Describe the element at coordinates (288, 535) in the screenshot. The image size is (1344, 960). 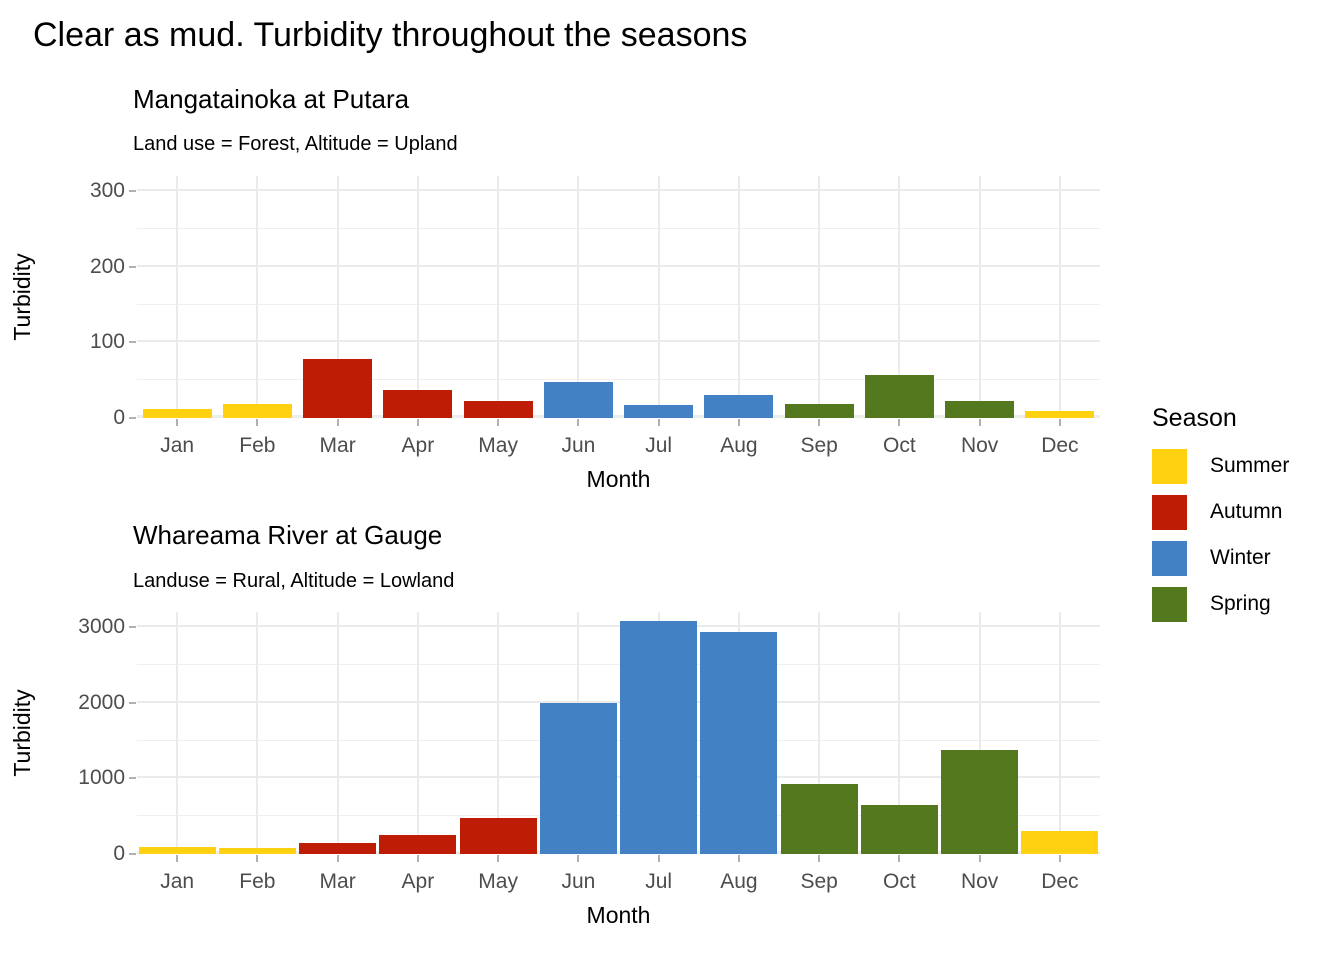
I see `panel-title: Whareama River at Gauge` at that location.